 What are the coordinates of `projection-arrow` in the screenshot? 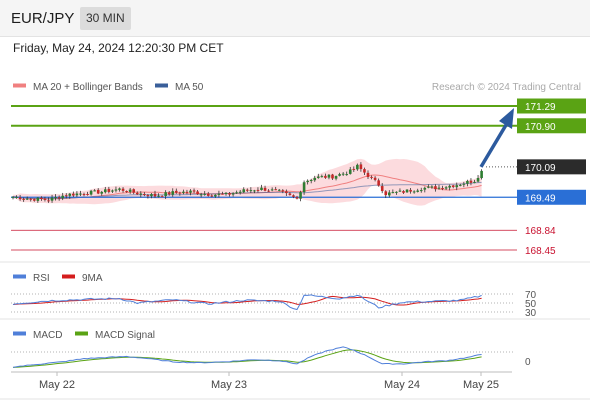 It's located at (496, 138).